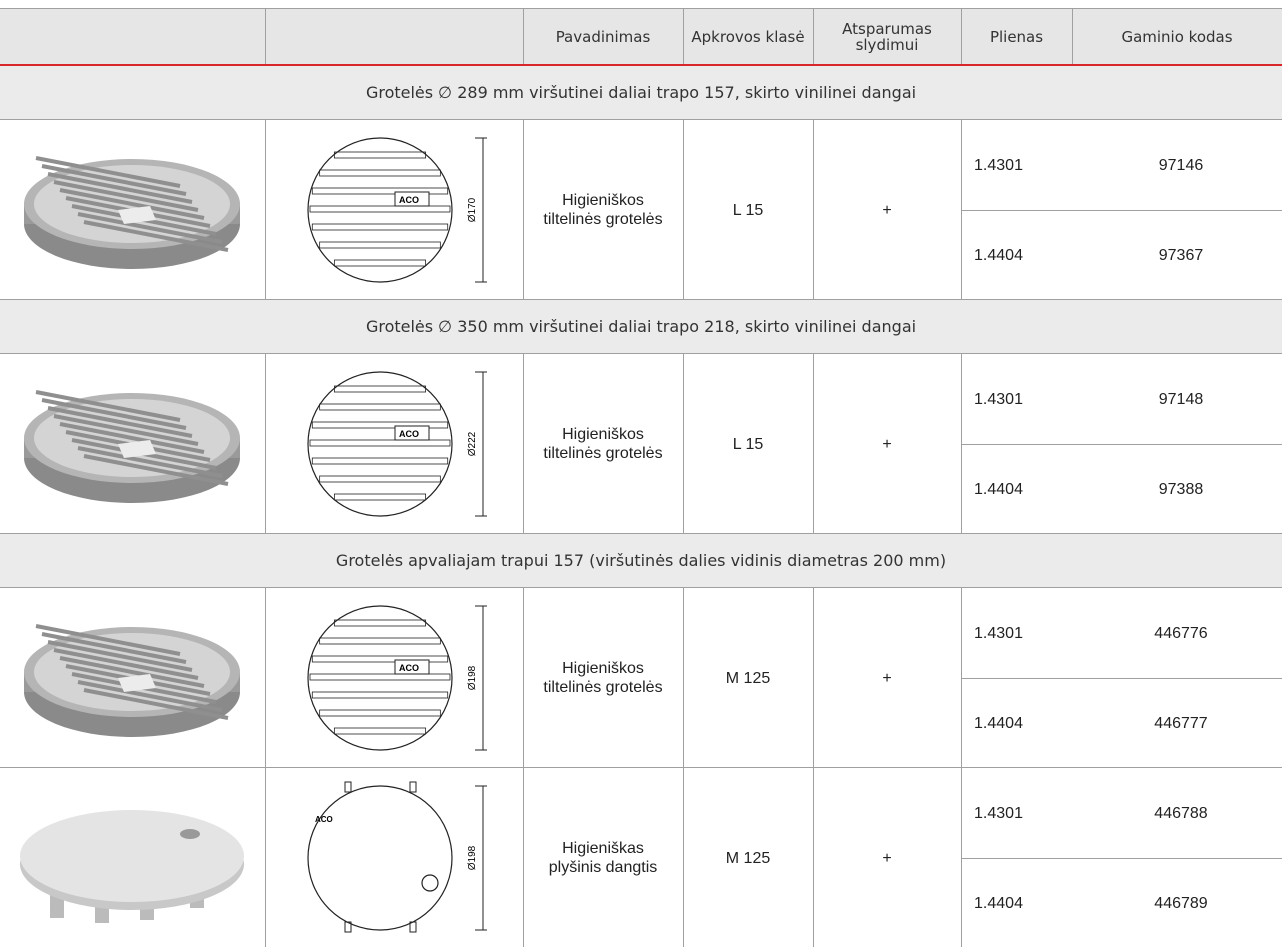 Image resolution: width=1282 pixels, height=947 pixels. I want to click on item-name-text: Higieniškas plyšinis dangtis, so click(603, 858).